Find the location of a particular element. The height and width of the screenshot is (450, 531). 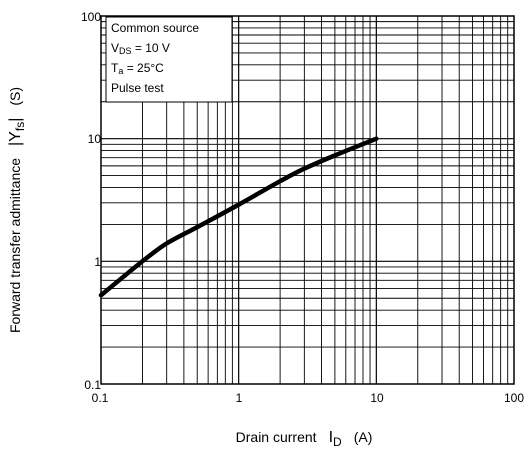

x-tick-label: 1 is located at coordinates (239, 398).